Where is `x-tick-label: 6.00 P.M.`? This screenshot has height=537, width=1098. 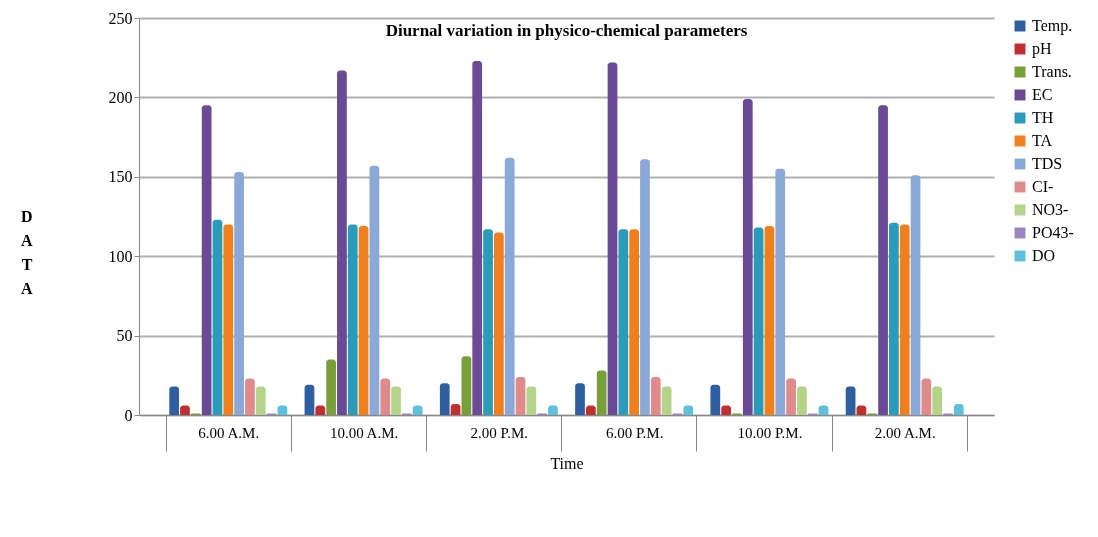 x-tick-label: 6.00 P.M. is located at coordinates (634, 432).